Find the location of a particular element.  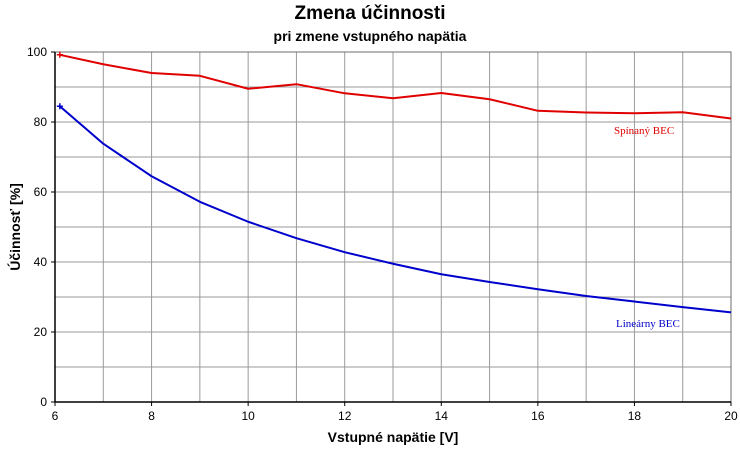

chart-title: Zmena účinnosti is located at coordinates (370, 13).